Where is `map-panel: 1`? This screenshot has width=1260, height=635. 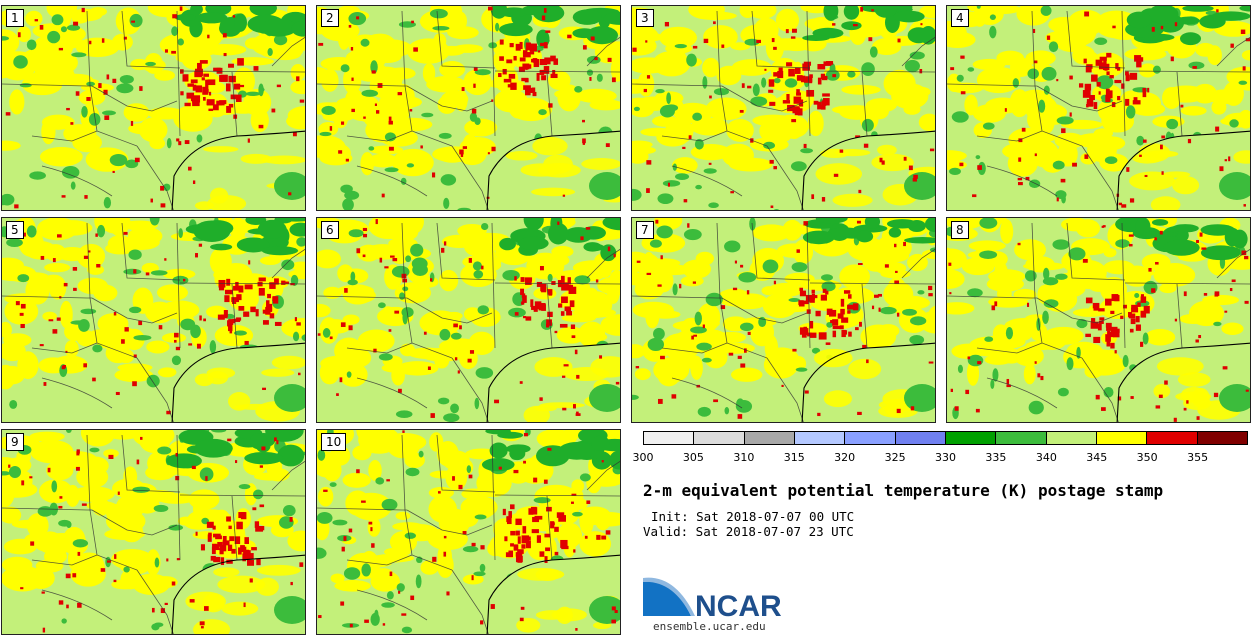 map-panel: 1 is located at coordinates (153, 108).